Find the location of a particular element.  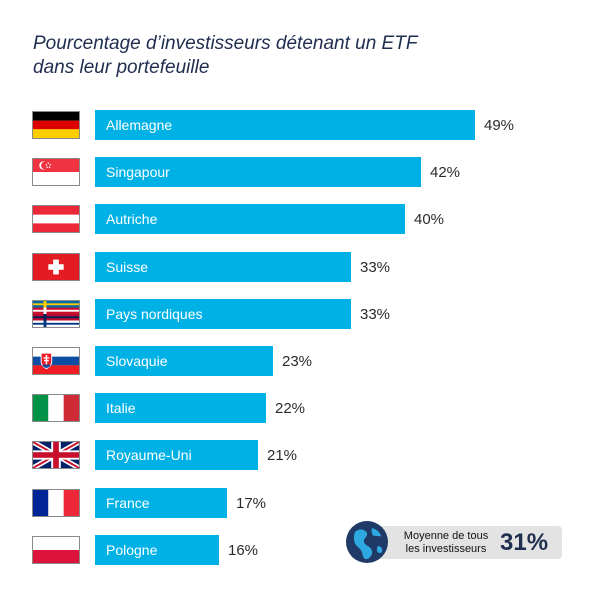

bar: Italie is located at coordinates (180, 408).